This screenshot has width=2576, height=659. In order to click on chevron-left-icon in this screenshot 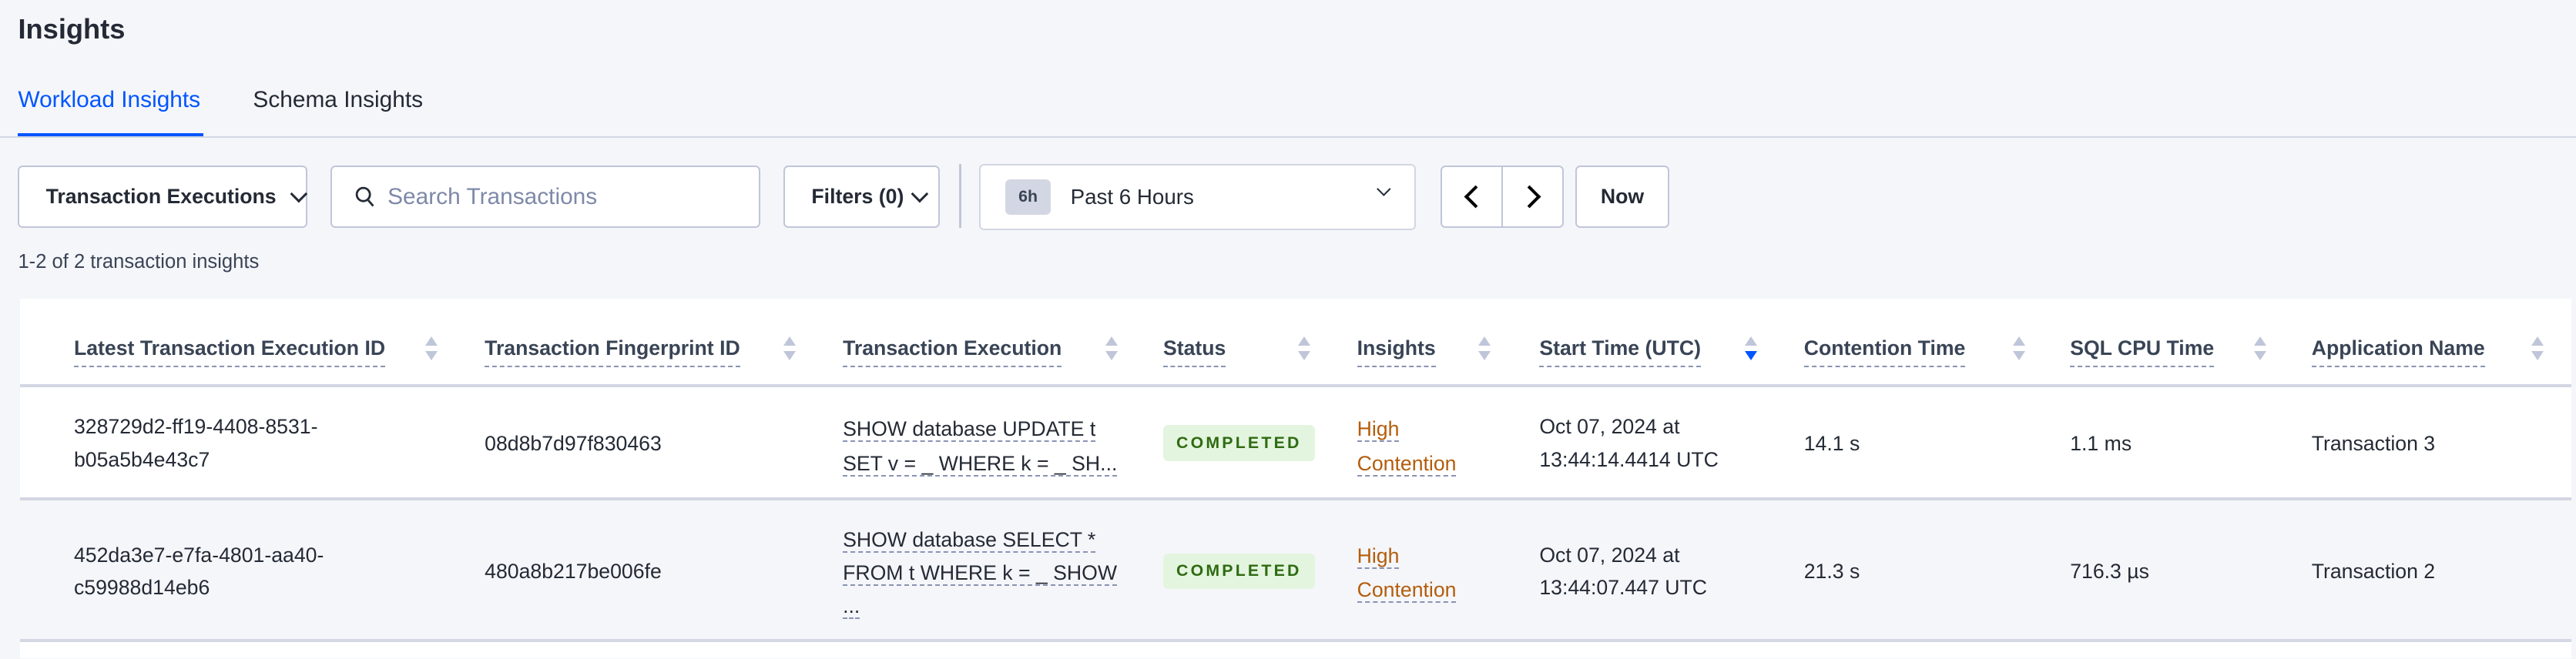, I will do `click(1476, 197)`.